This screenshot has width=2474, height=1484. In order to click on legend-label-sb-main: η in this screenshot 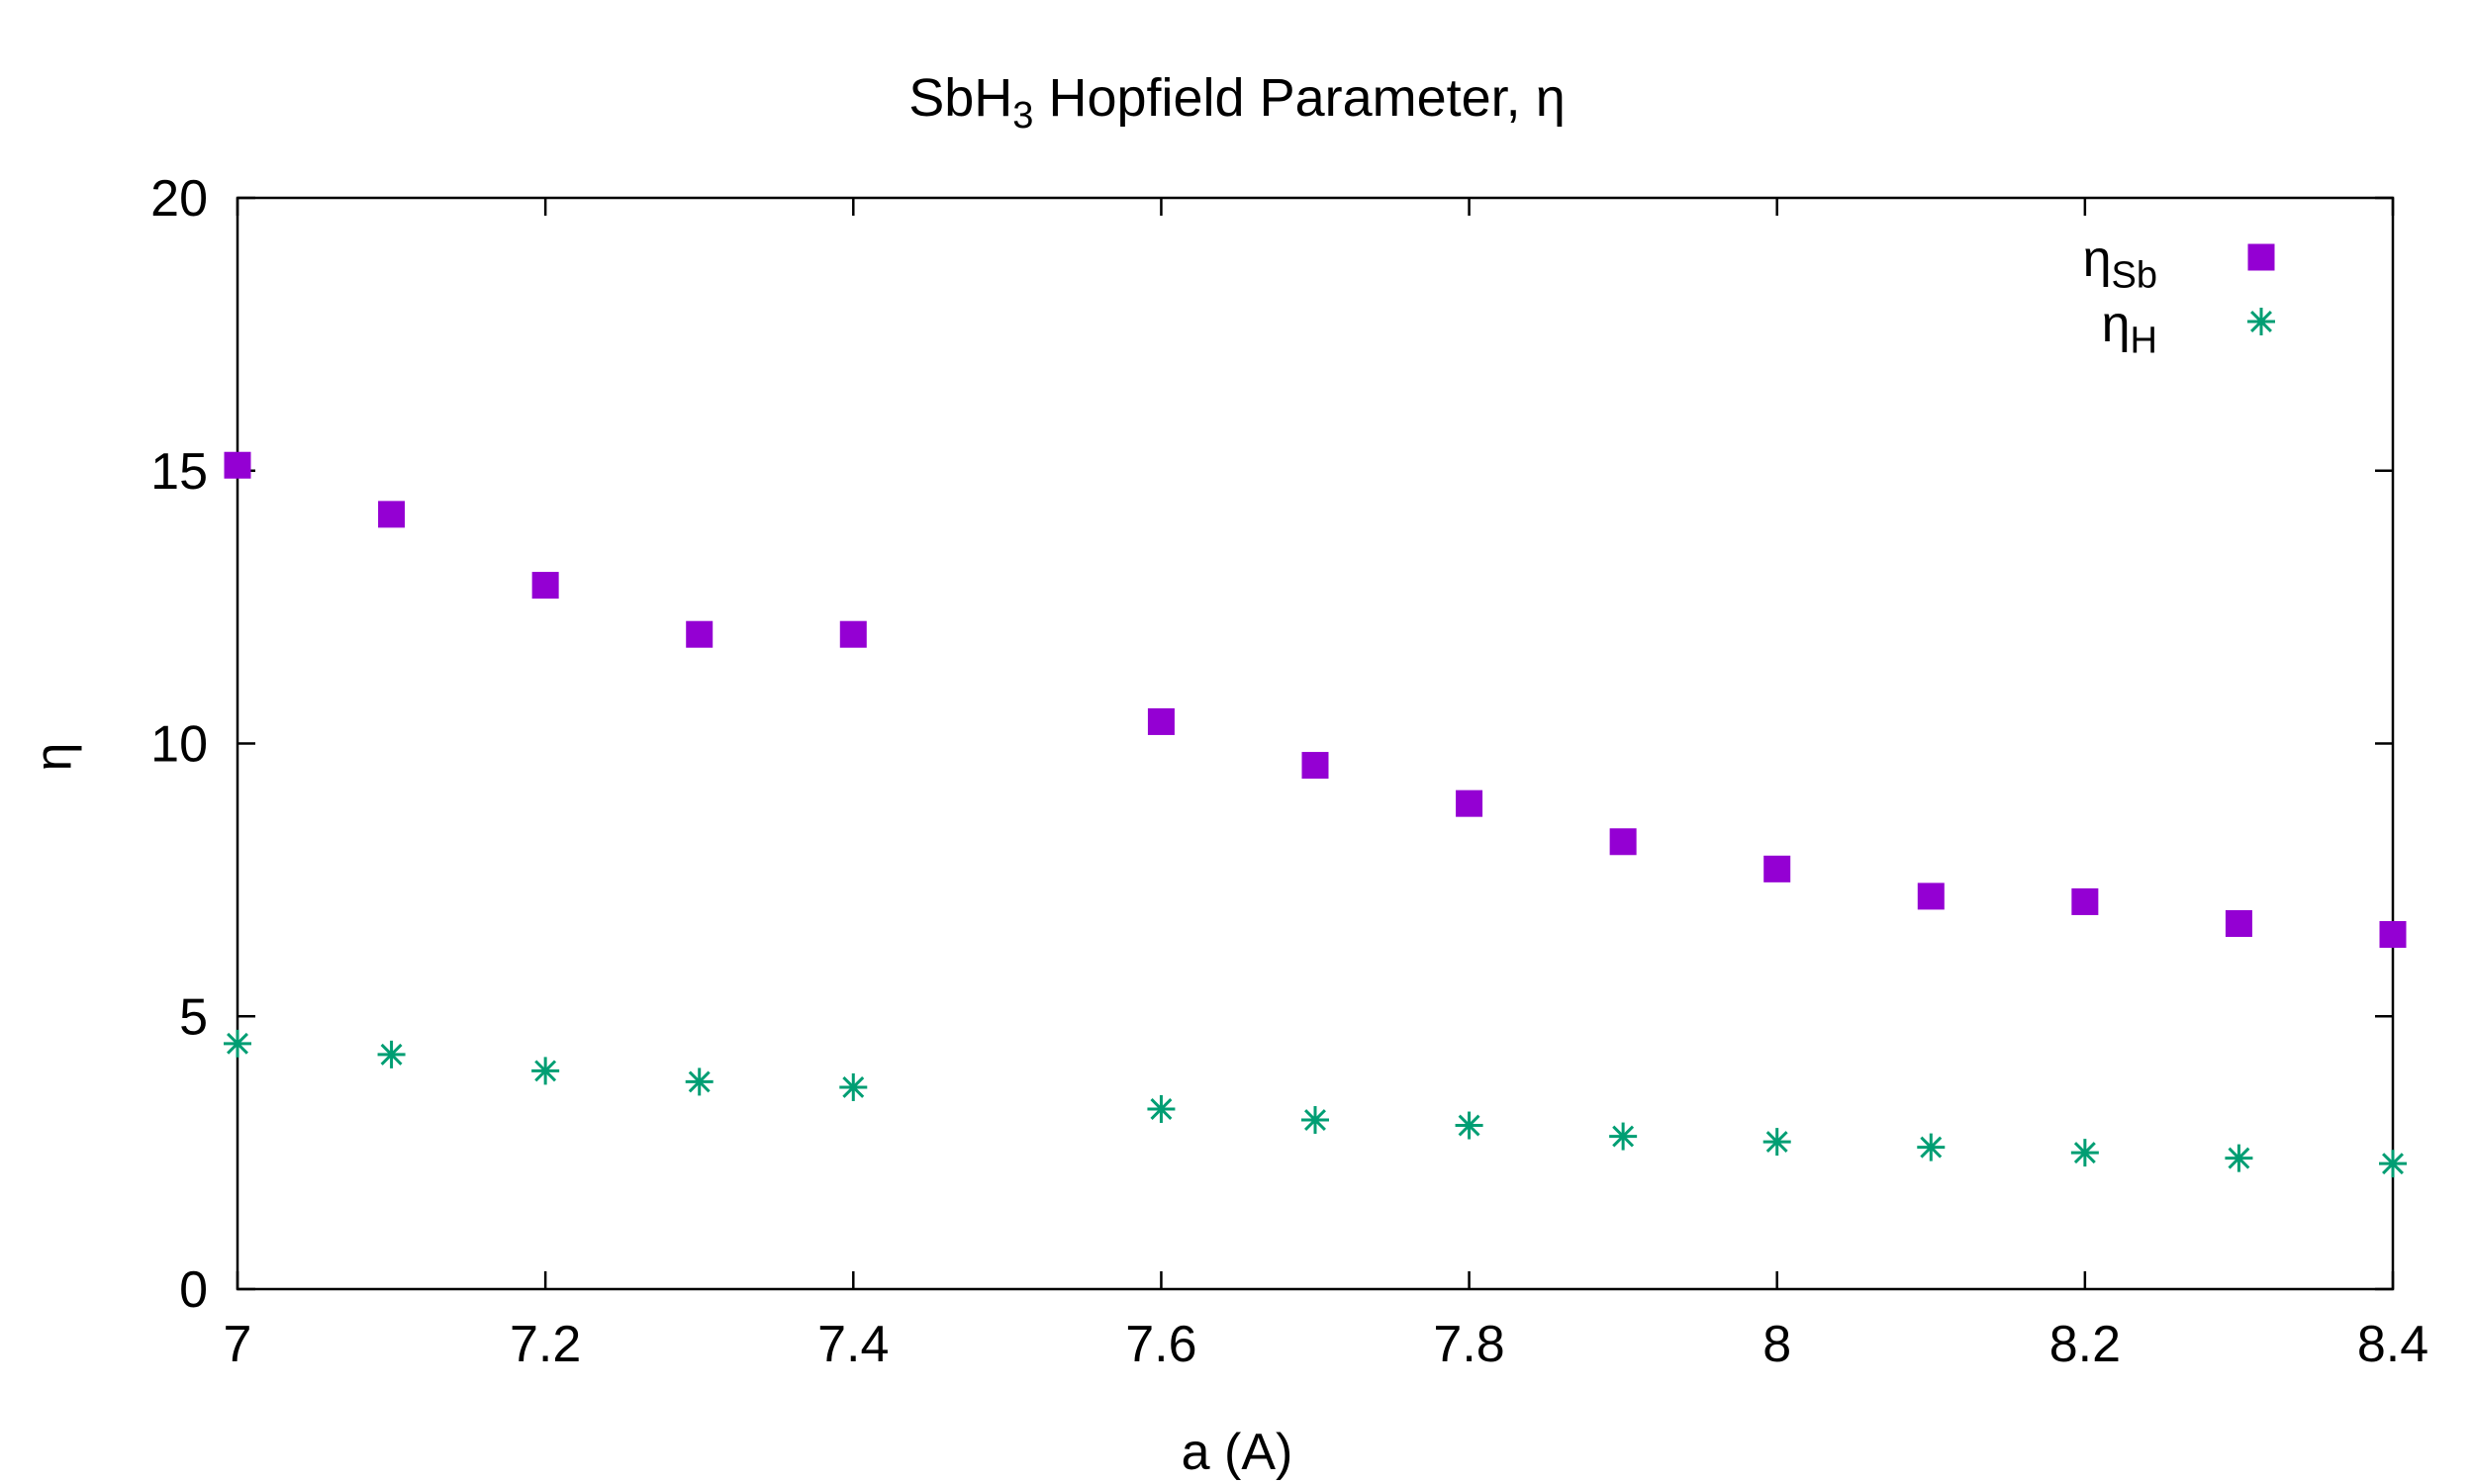, I will do `click(2097, 259)`.